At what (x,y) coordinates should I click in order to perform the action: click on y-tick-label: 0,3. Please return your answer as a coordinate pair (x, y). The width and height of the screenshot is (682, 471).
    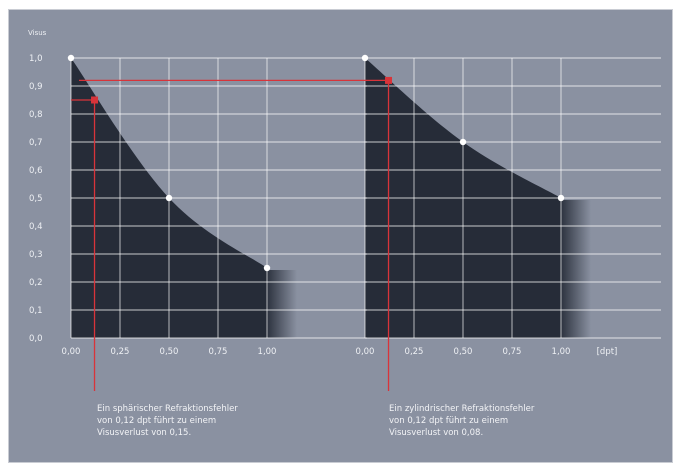
    Looking at the image, I should click on (36, 255).